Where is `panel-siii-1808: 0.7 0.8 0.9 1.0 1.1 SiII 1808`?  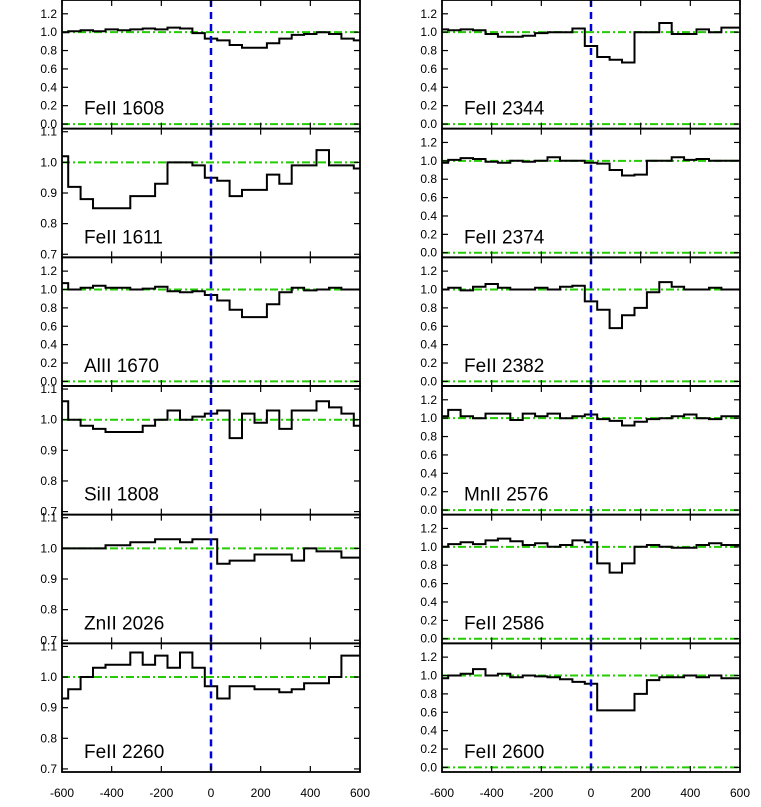 panel-siii-1808: 0.7 0.8 0.9 1.0 1.1 SiII 1808 is located at coordinates (200, 450).